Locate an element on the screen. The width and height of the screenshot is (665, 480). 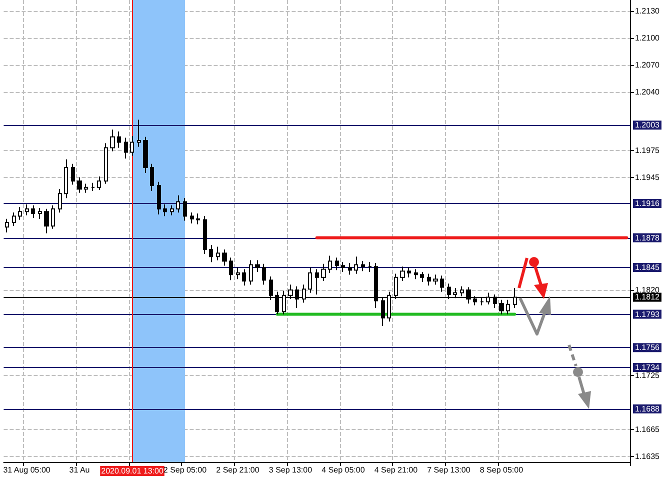
x-tick-label: 4 Sep 05:00 is located at coordinates (344, 470).